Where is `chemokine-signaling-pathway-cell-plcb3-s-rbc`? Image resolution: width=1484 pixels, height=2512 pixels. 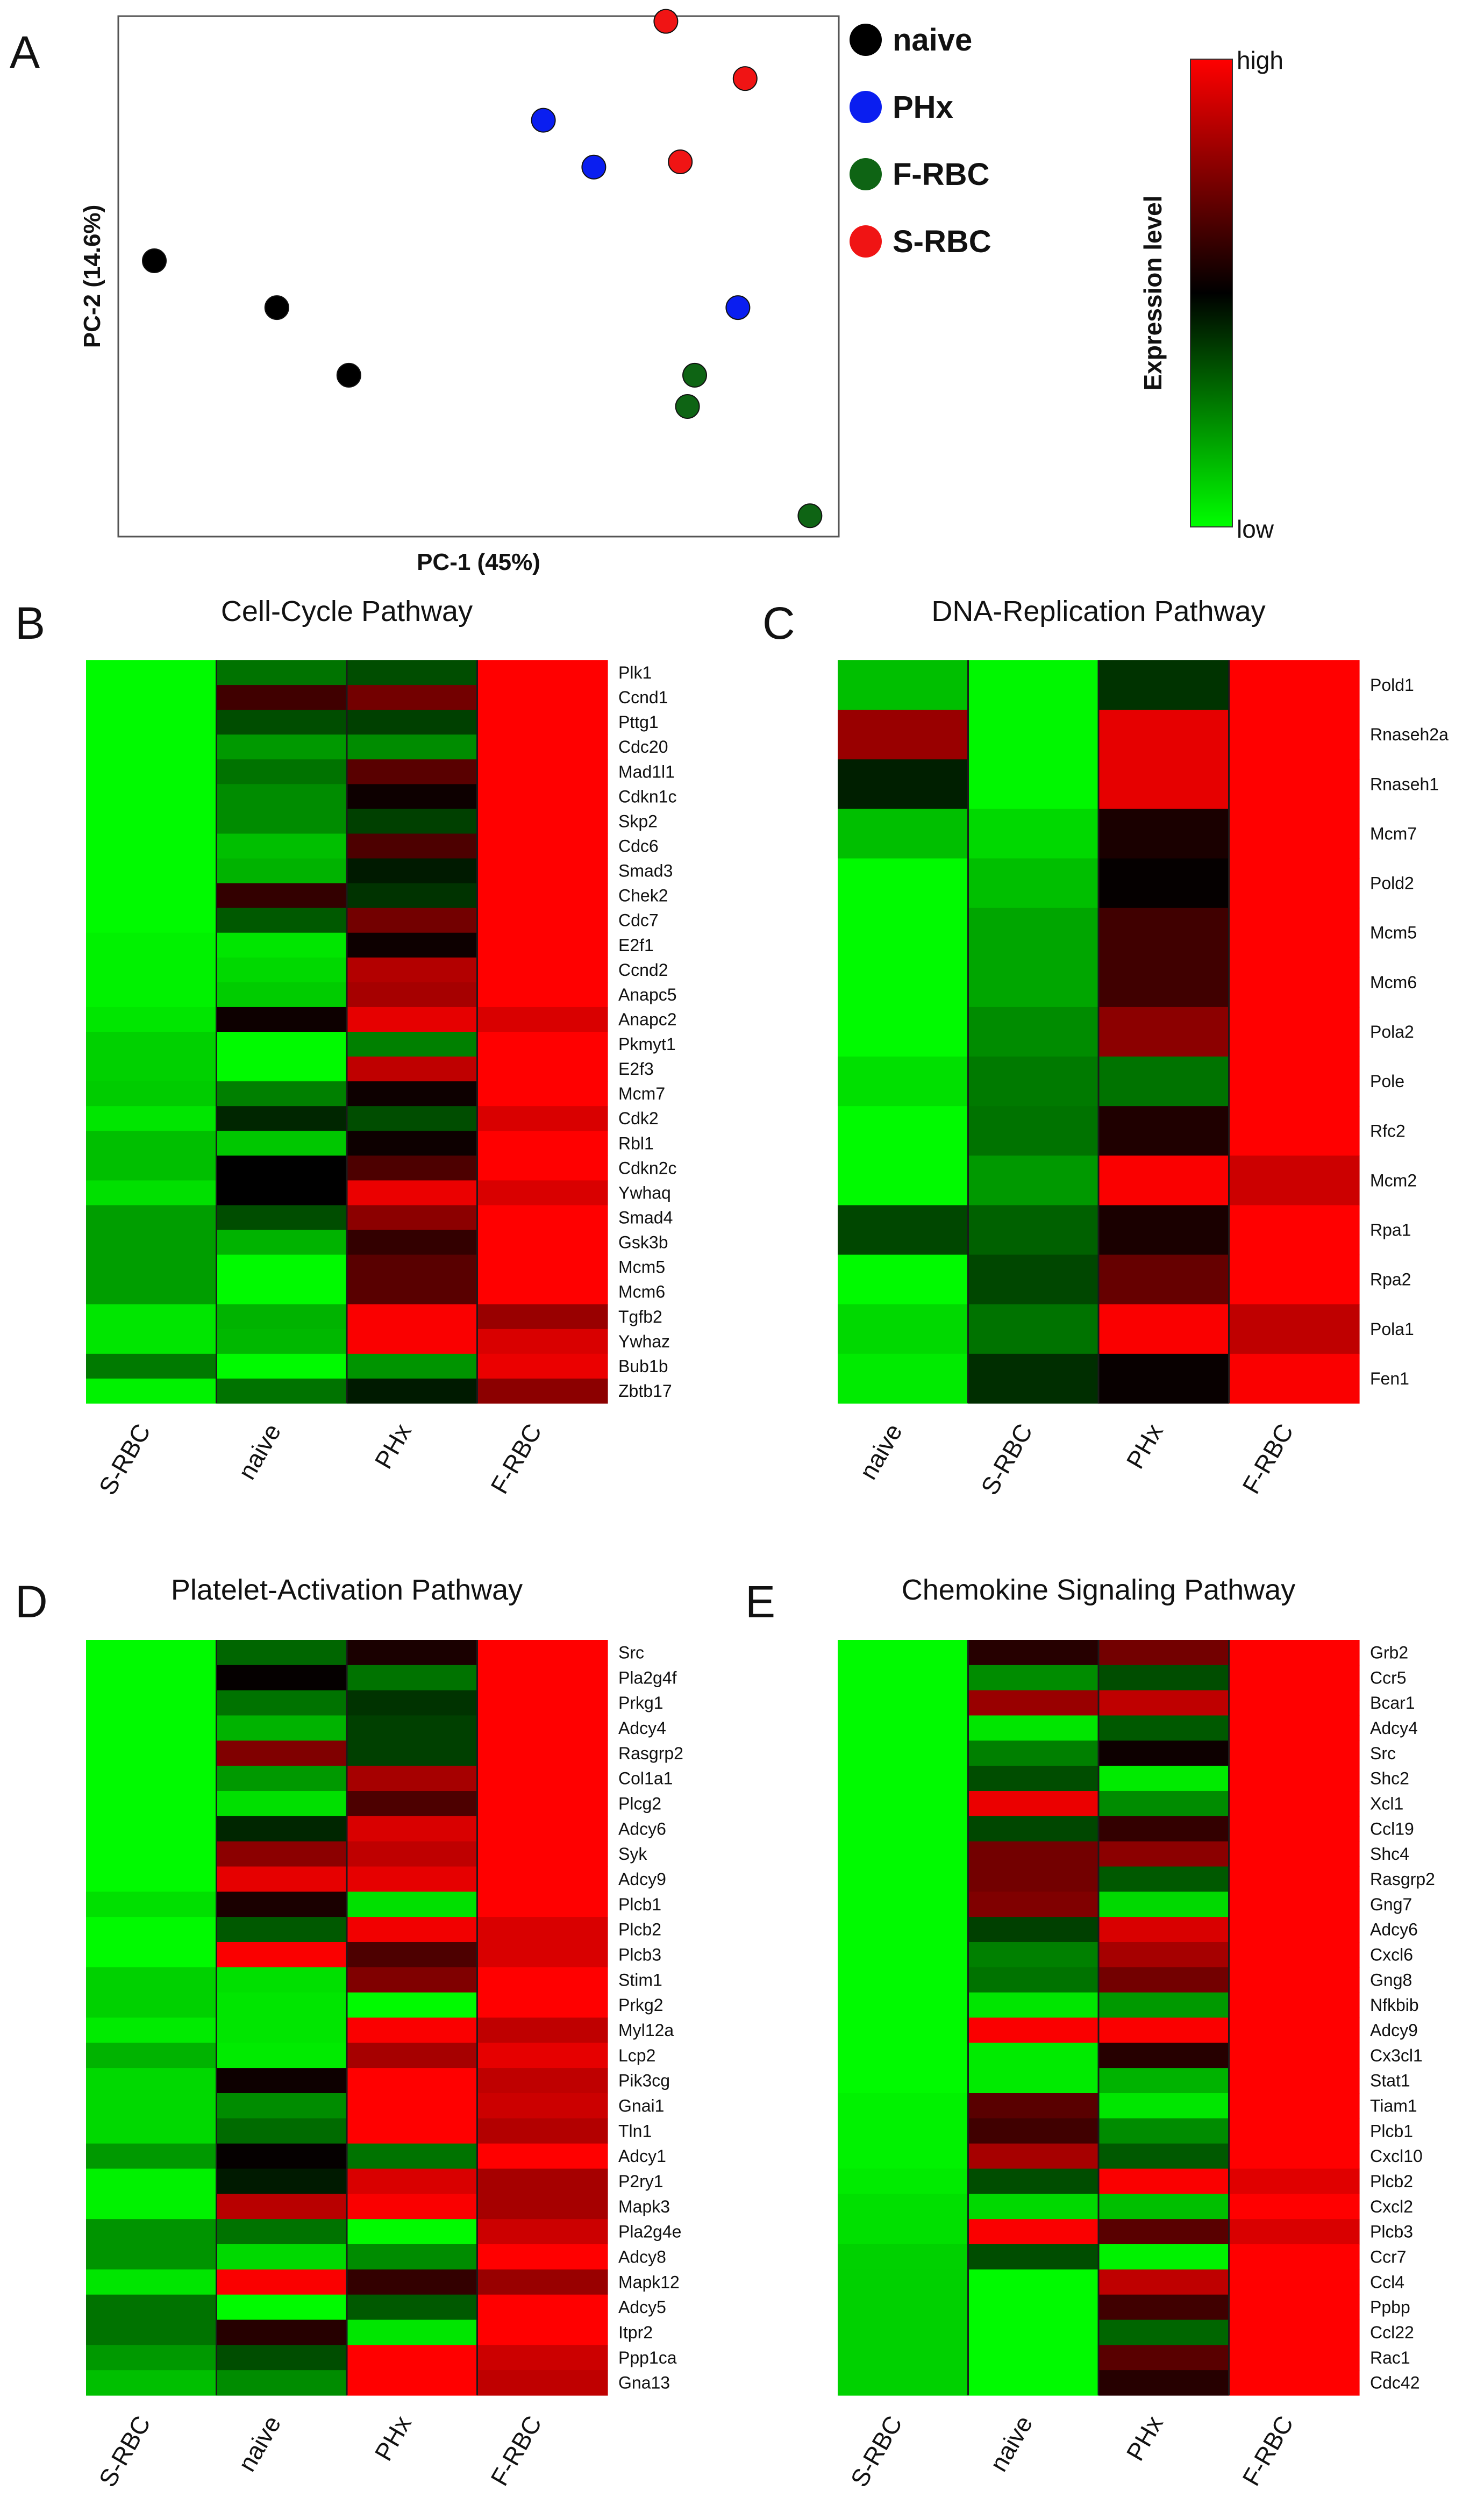
chemokine-signaling-pathway-cell-plcb3-s-rbc is located at coordinates (903, 2232).